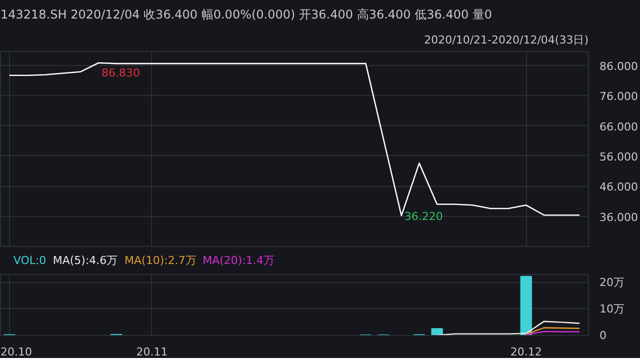 This screenshot has height=361, width=640. What do you see at coordinates (506, 40) in the screenshot?
I see `chart-subtitle: 2020/10/21-2020/12/04(33日)` at bounding box center [506, 40].